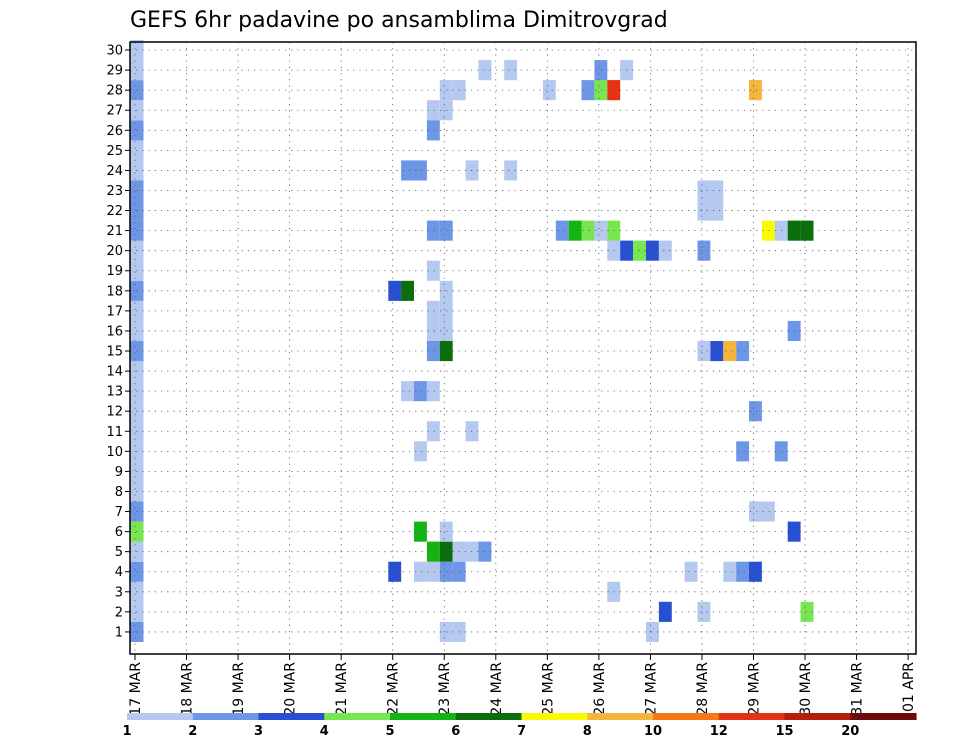 Image resolution: width=960 pixels, height=742 pixels. I want to click on y-tick-label: 5, so click(119, 552).